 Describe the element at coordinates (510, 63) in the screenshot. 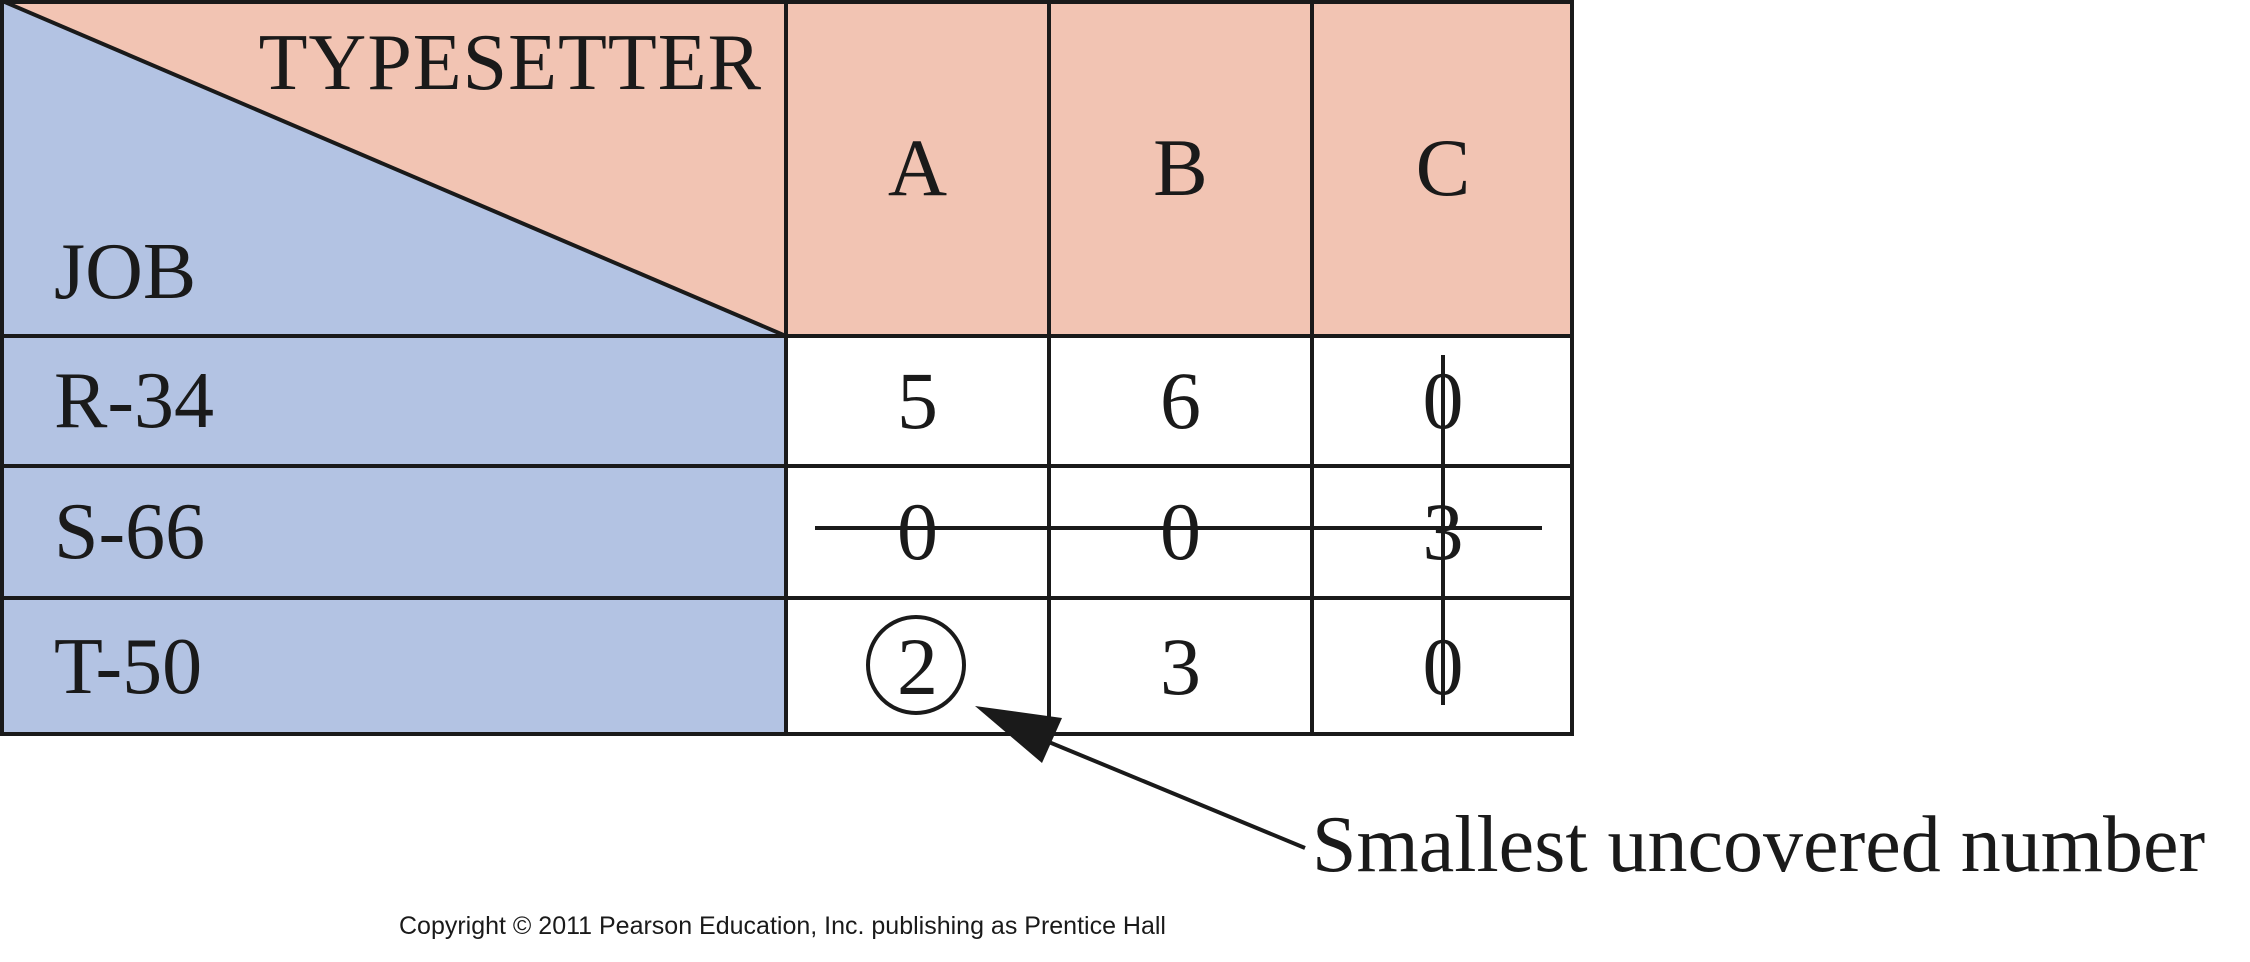

I see `typesetter-label: TYPESETTER` at that location.